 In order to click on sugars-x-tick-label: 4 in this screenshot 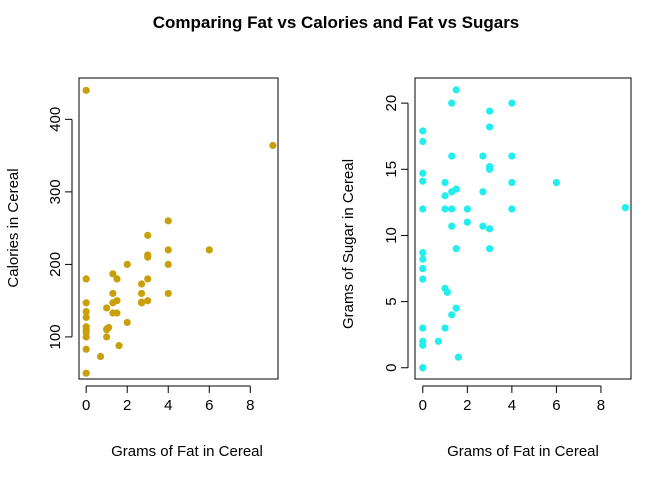, I will do `click(512, 405)`.